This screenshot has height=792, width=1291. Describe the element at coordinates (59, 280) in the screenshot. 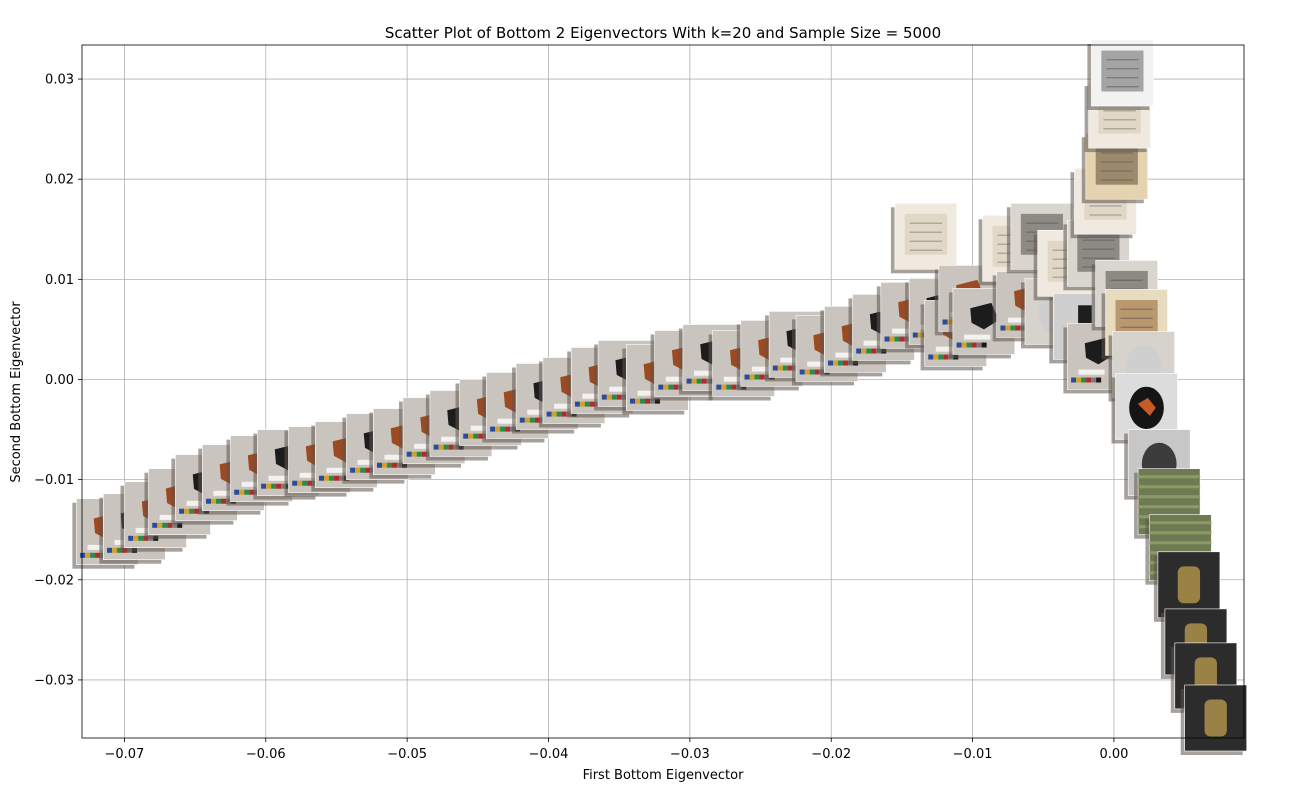

I see `y-tick-label: 0.01` at that location.